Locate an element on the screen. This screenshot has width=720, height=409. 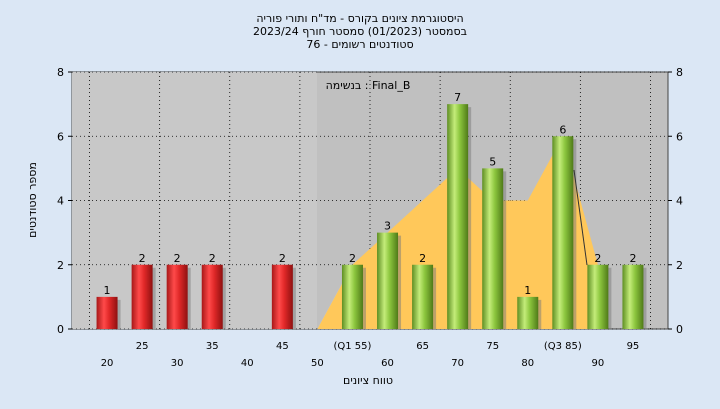
x-tick-label-upper: 95 is located at coordinates (633, 346).